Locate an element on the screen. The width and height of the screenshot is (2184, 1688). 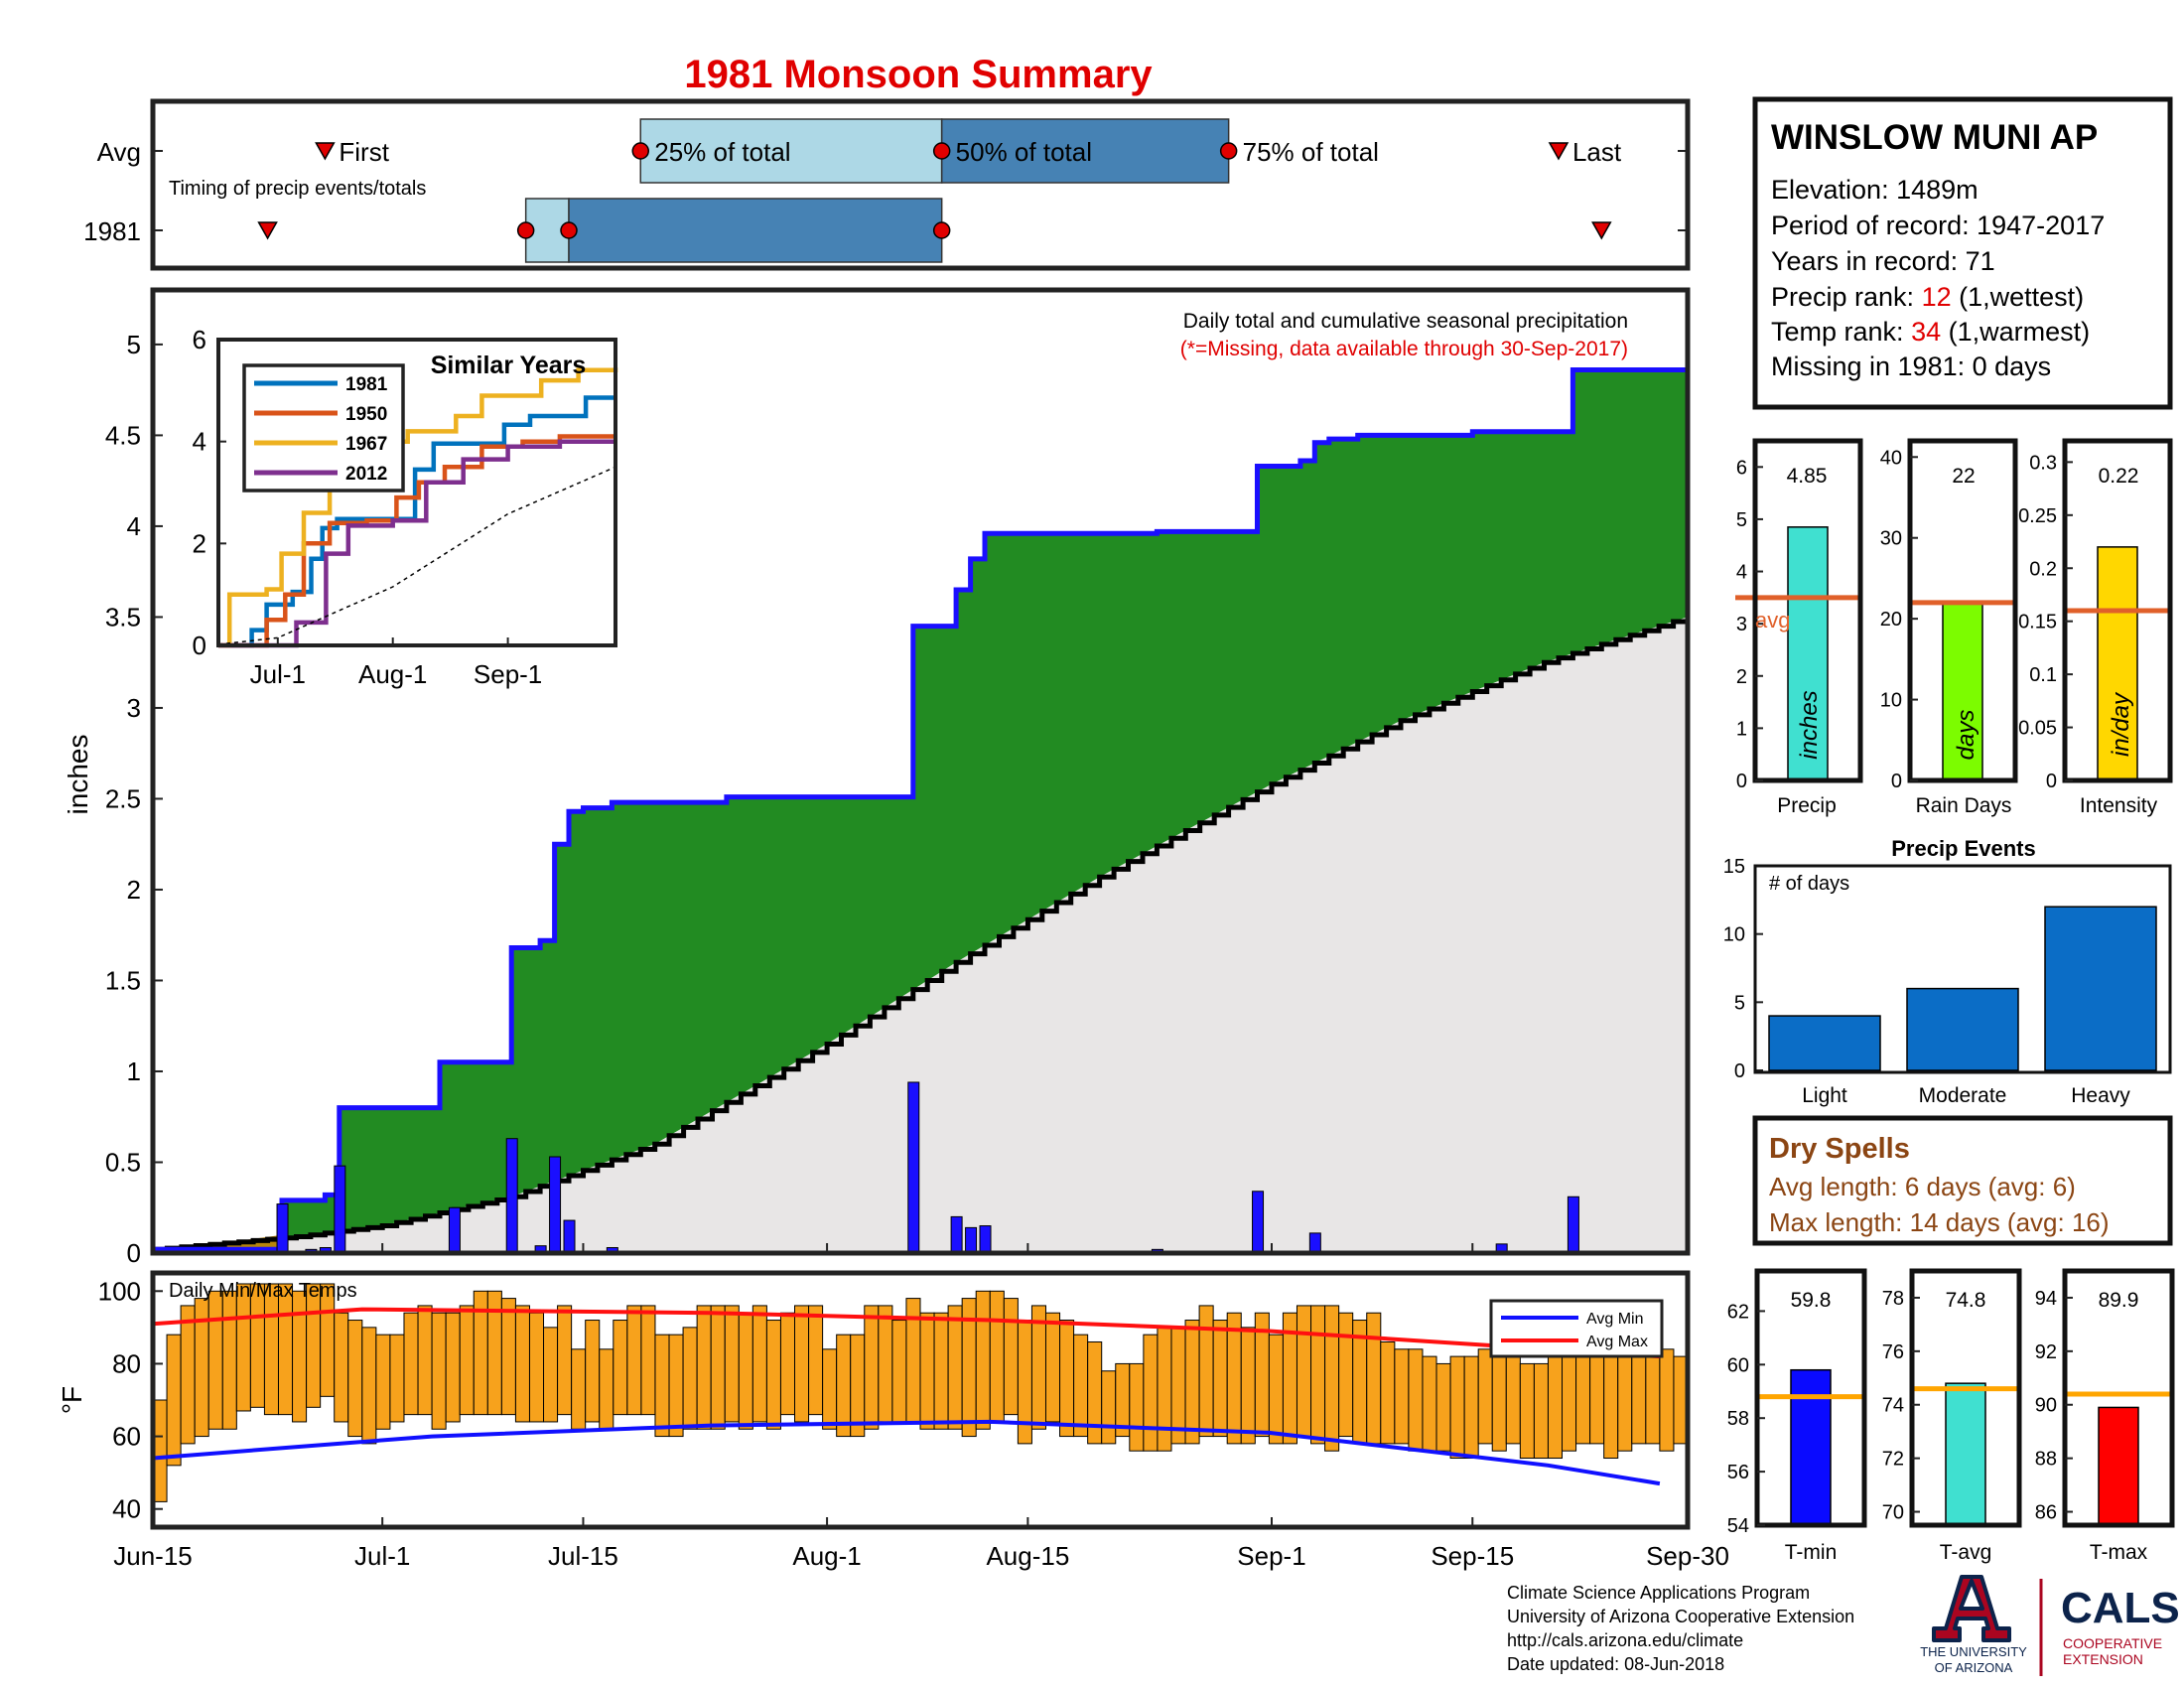
precip-event-category: Light is located at coordinates (1824, 1095).